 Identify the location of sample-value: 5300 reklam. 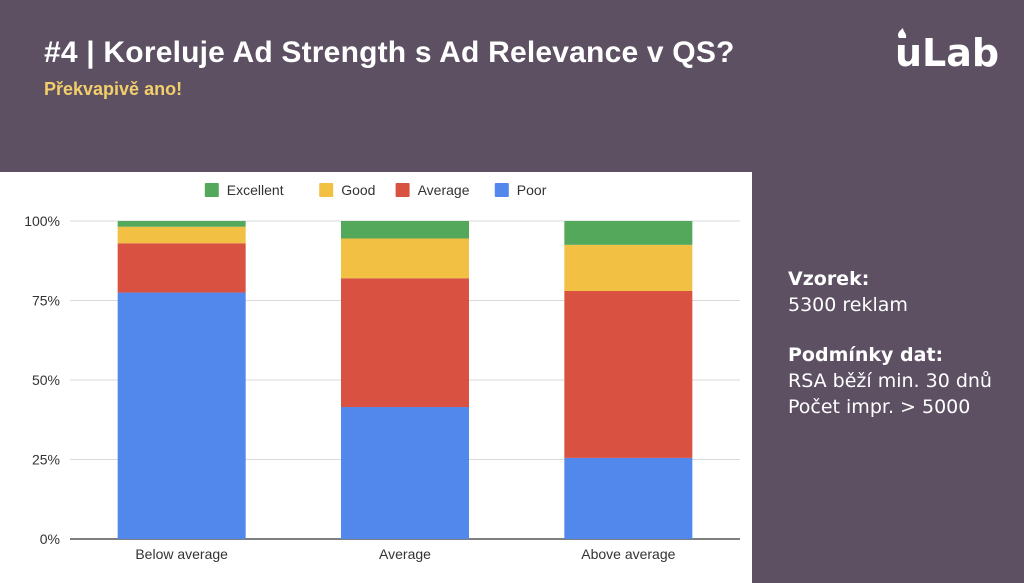
(848, 305).